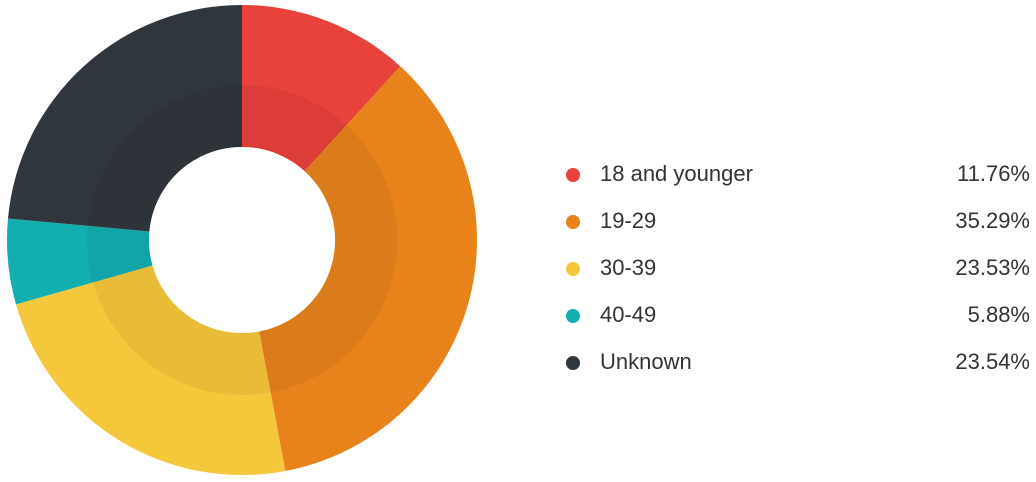 The image size is (1036, 482). What do you see at coordinates (992, 361) in the screenshot?
I see `legend-value: 23.54%` at bounding box center [992, 361].